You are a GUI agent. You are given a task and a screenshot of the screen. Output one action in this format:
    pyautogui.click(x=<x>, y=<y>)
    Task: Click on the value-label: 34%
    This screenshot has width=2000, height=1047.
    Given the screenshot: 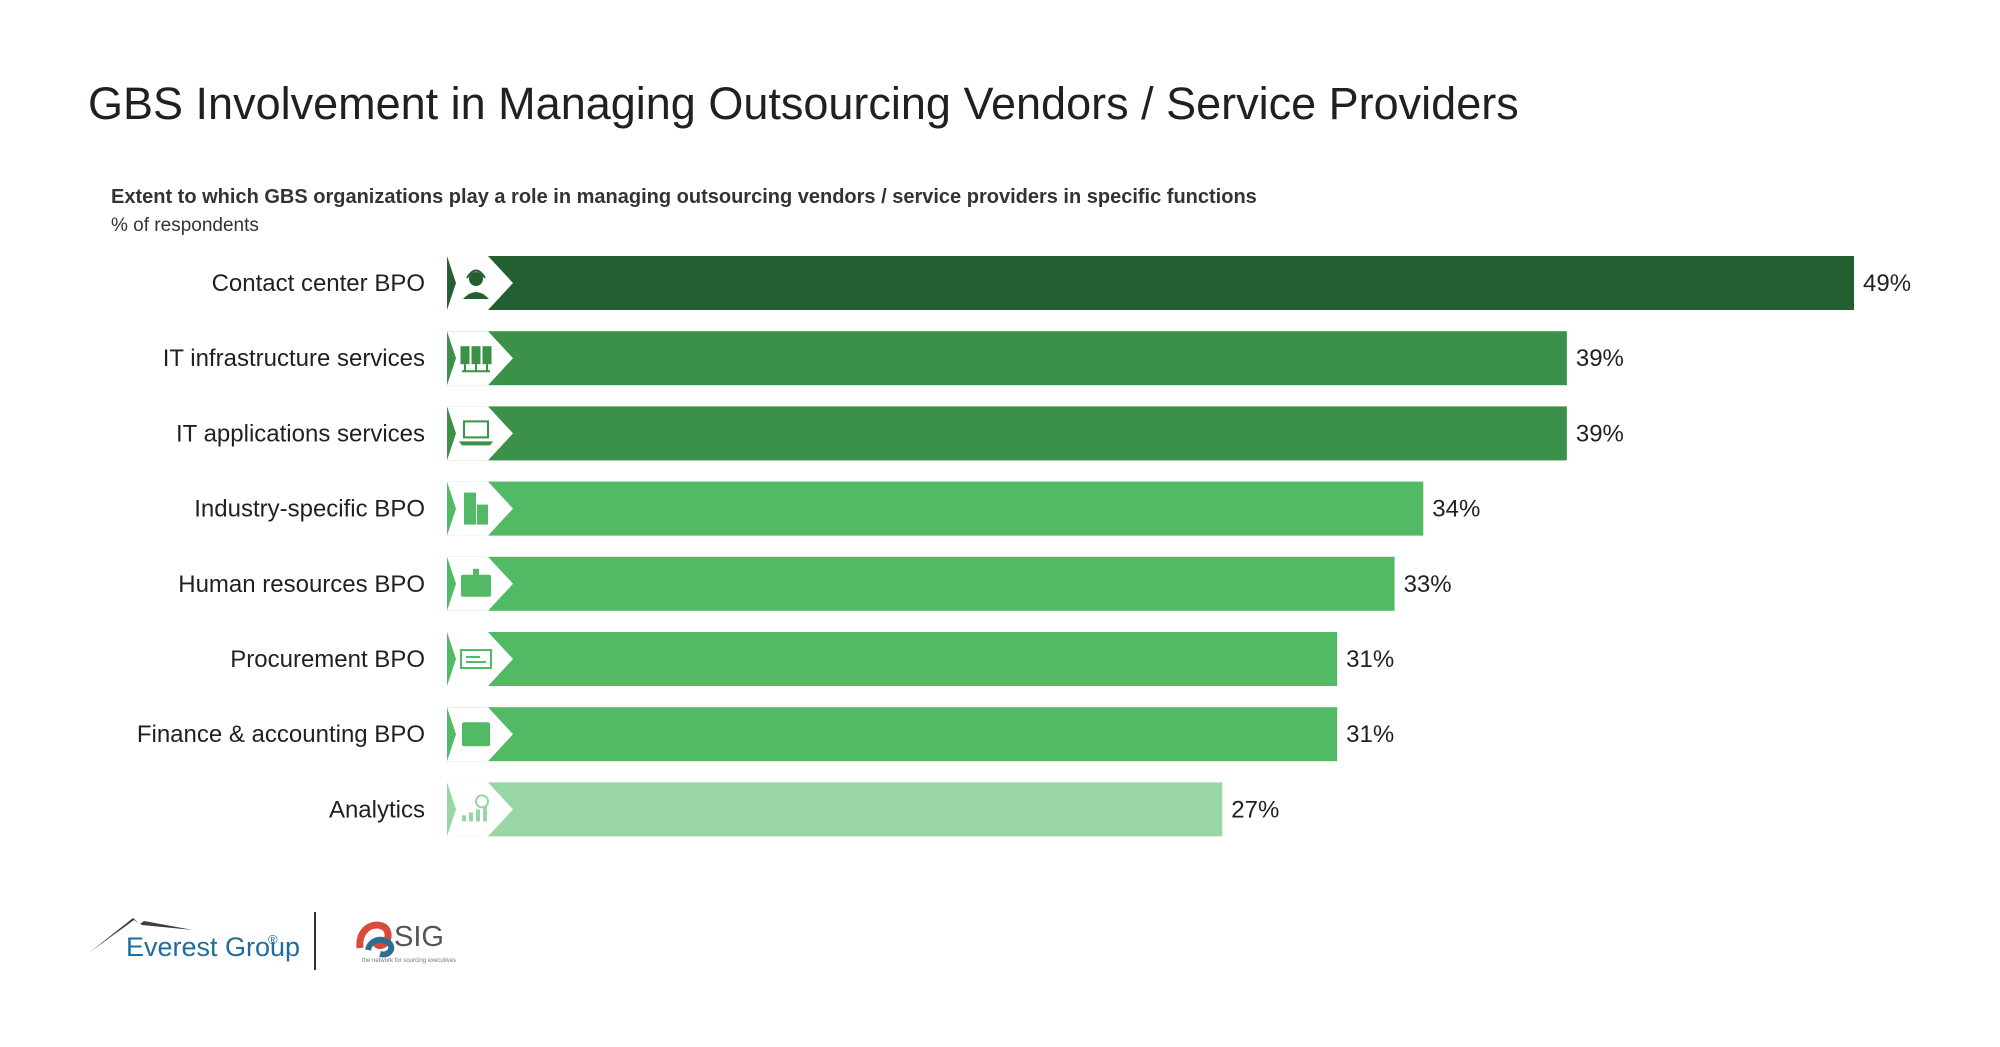 What is the action you would take?
    pyautogui.click(x=1456, y=509)
    